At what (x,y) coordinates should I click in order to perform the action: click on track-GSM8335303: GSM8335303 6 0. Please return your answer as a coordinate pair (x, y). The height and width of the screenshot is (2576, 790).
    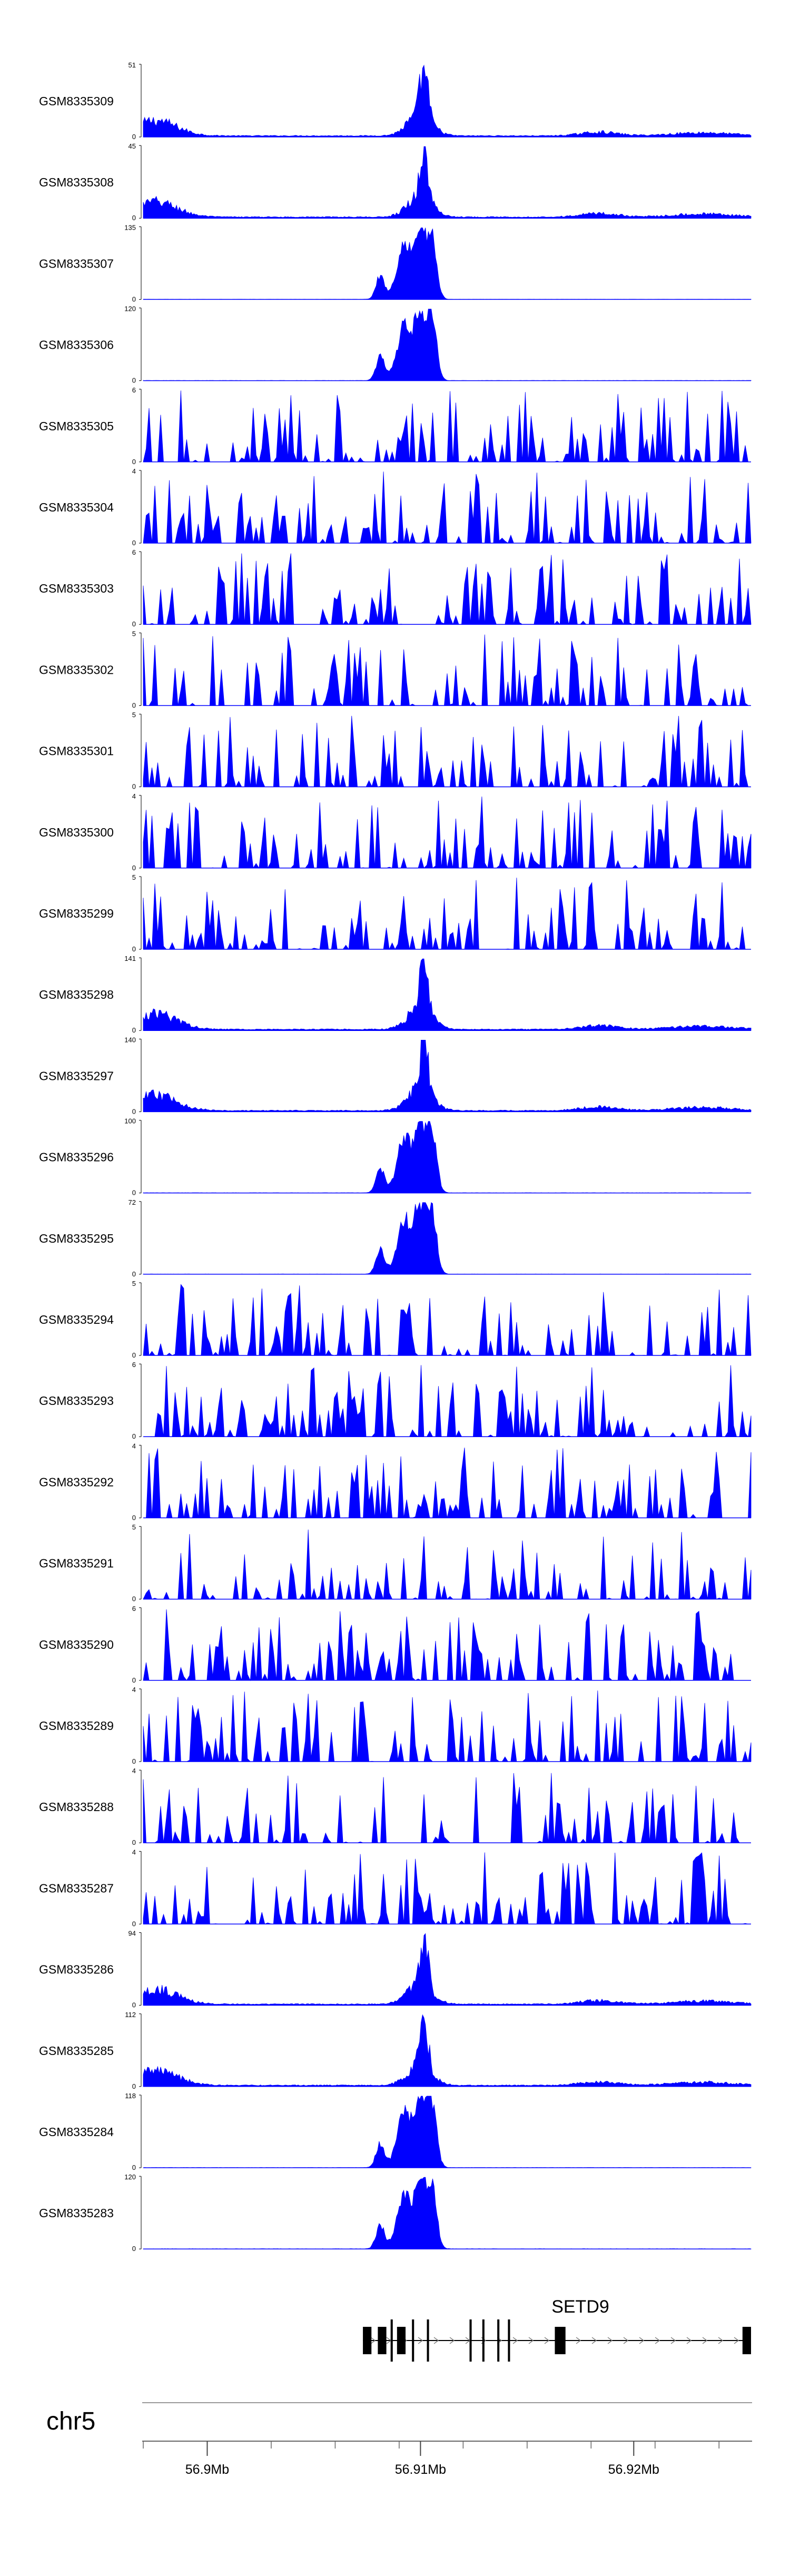
    Looking at the image, I should click on (395, 588).